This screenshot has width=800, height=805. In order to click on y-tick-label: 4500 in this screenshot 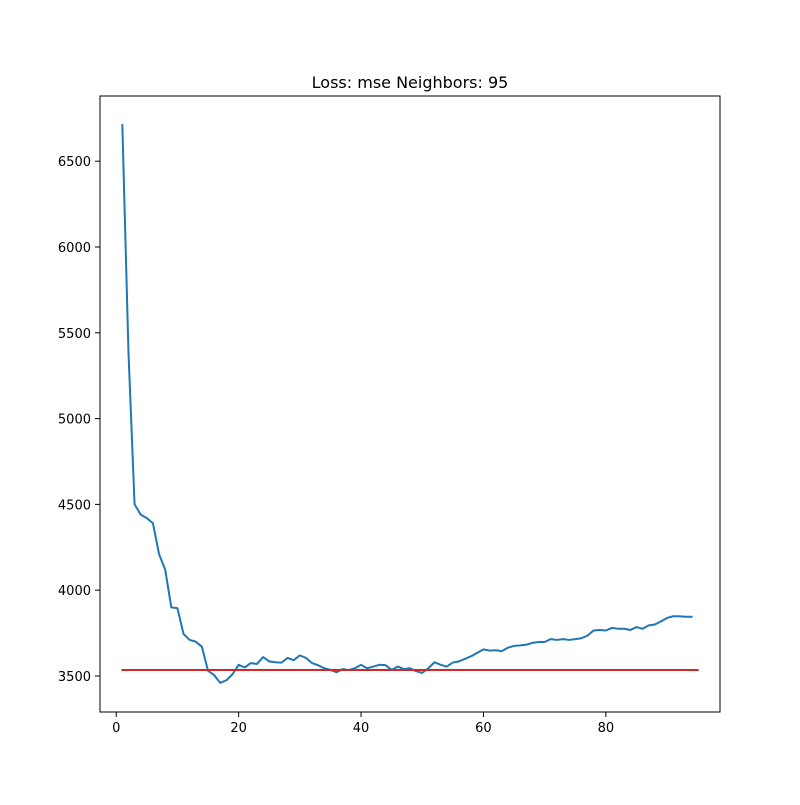, I will do `click(74, 505)`.